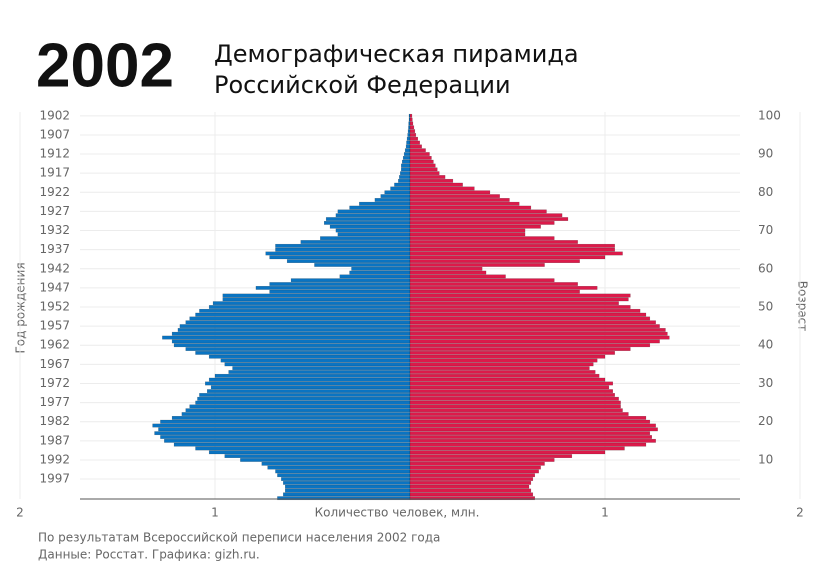  Describe the element at coordinates (54, 287) in the screenshot. I see `y-tick-label: 1947` at that location.